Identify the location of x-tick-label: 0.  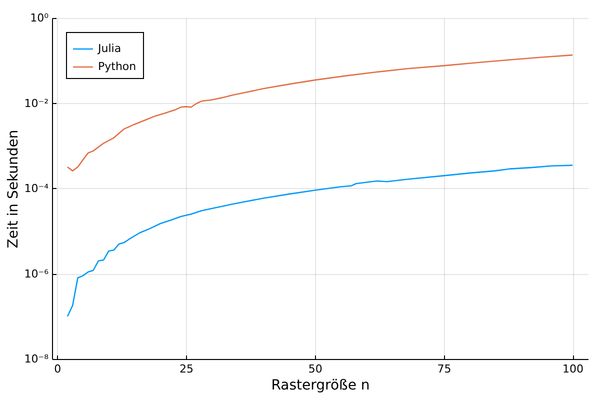
(58, 369).